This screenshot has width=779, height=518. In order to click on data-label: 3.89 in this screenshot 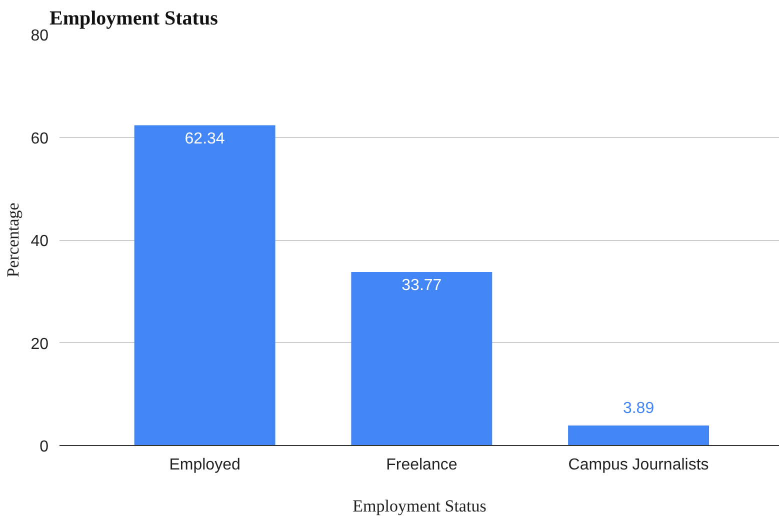, I will do `click(638, 409)`.